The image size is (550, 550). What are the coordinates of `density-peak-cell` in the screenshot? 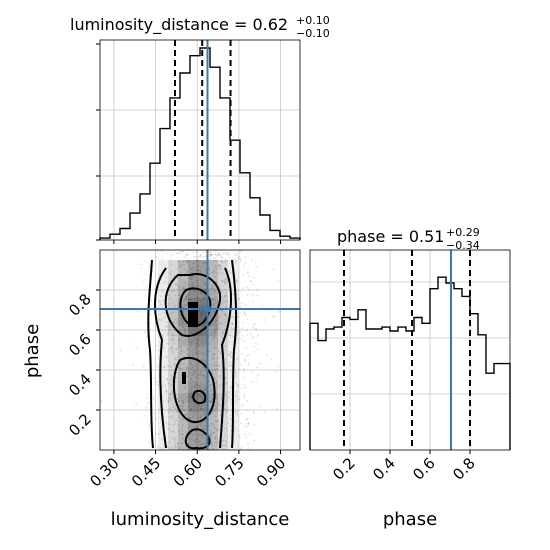 It's located at (184, 378).